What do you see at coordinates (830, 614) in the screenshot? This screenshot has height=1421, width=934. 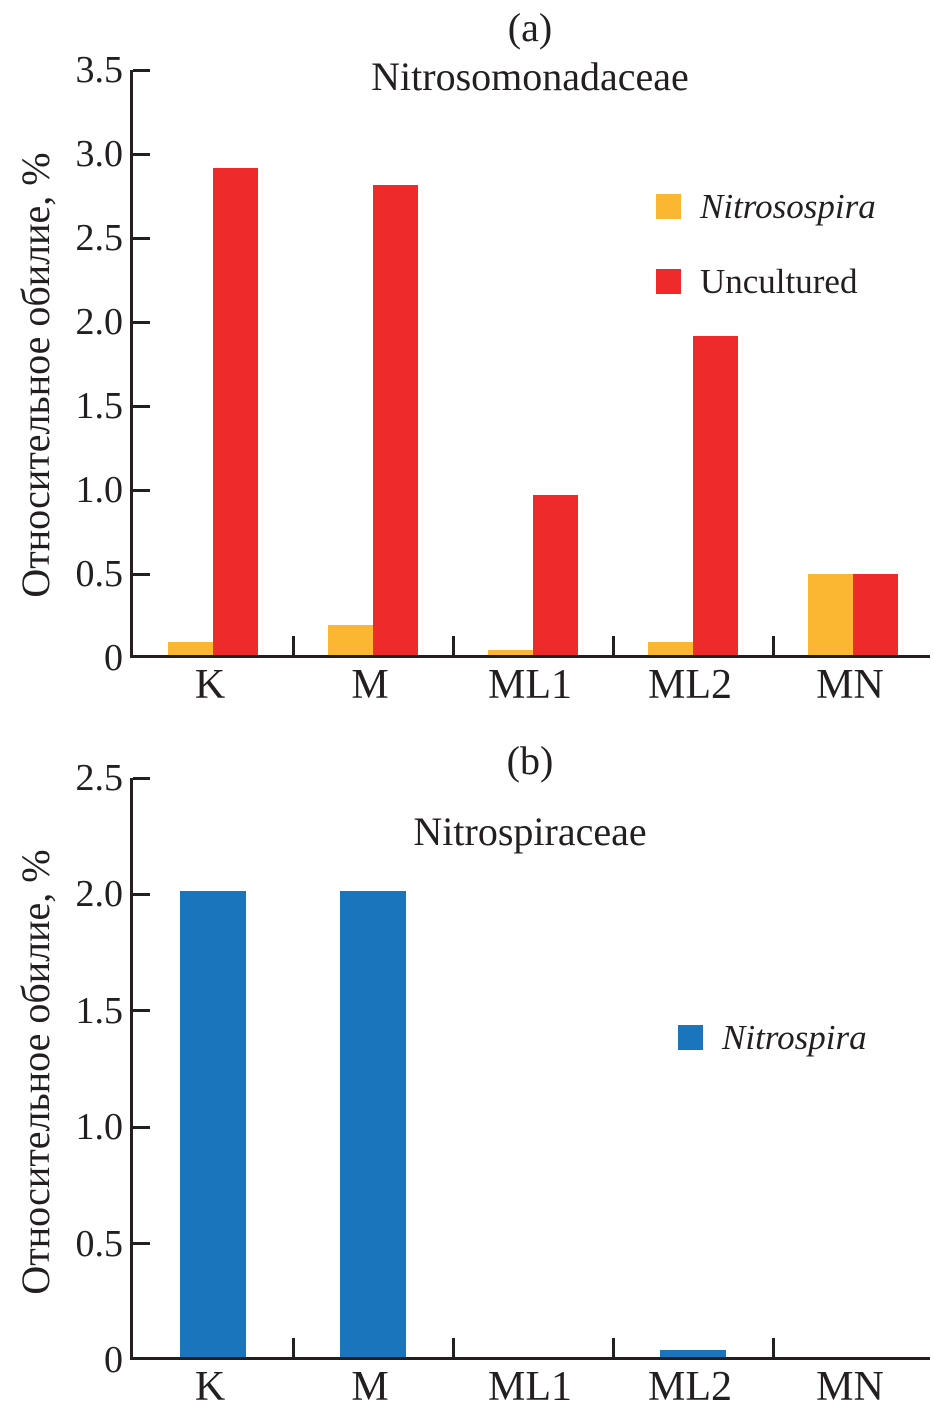 I see `bar-mn-nitrosospira` at bounding box center [830, 614].